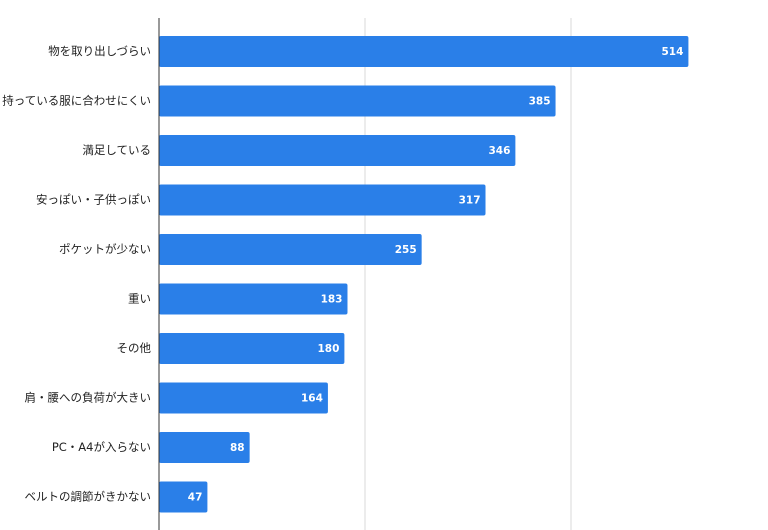 This screenshot has height=530, width=768. I want to click on data-label: 88, so click(237, 448).